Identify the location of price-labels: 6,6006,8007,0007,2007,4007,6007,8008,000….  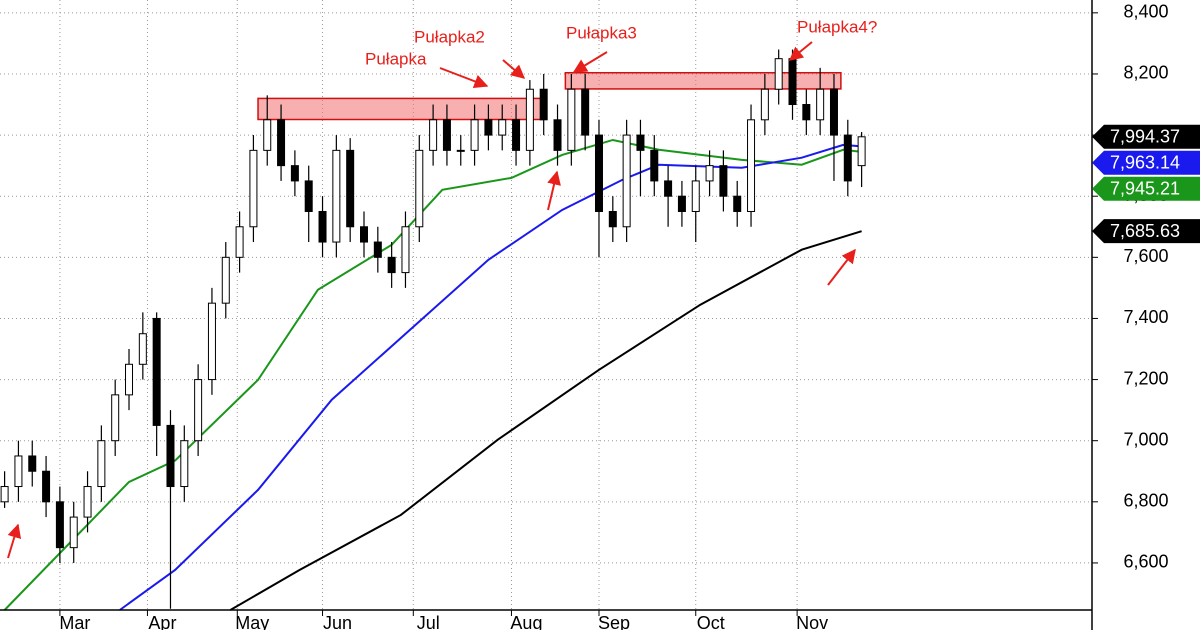
(1146, 287).